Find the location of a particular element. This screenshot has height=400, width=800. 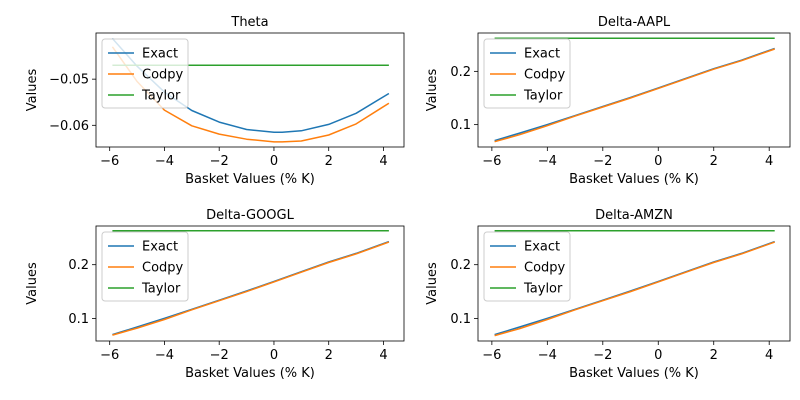

subplot-title: Delta-GOOGL is located at coordinates (250, 215).